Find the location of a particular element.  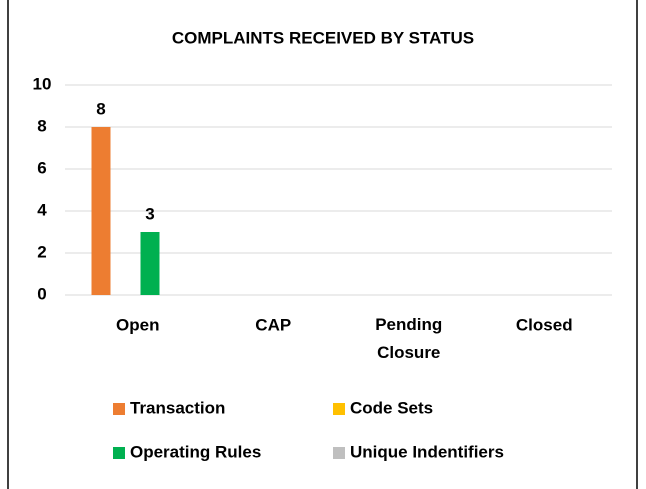

y-tick-label: 8 is located at coordinates (41, 125).